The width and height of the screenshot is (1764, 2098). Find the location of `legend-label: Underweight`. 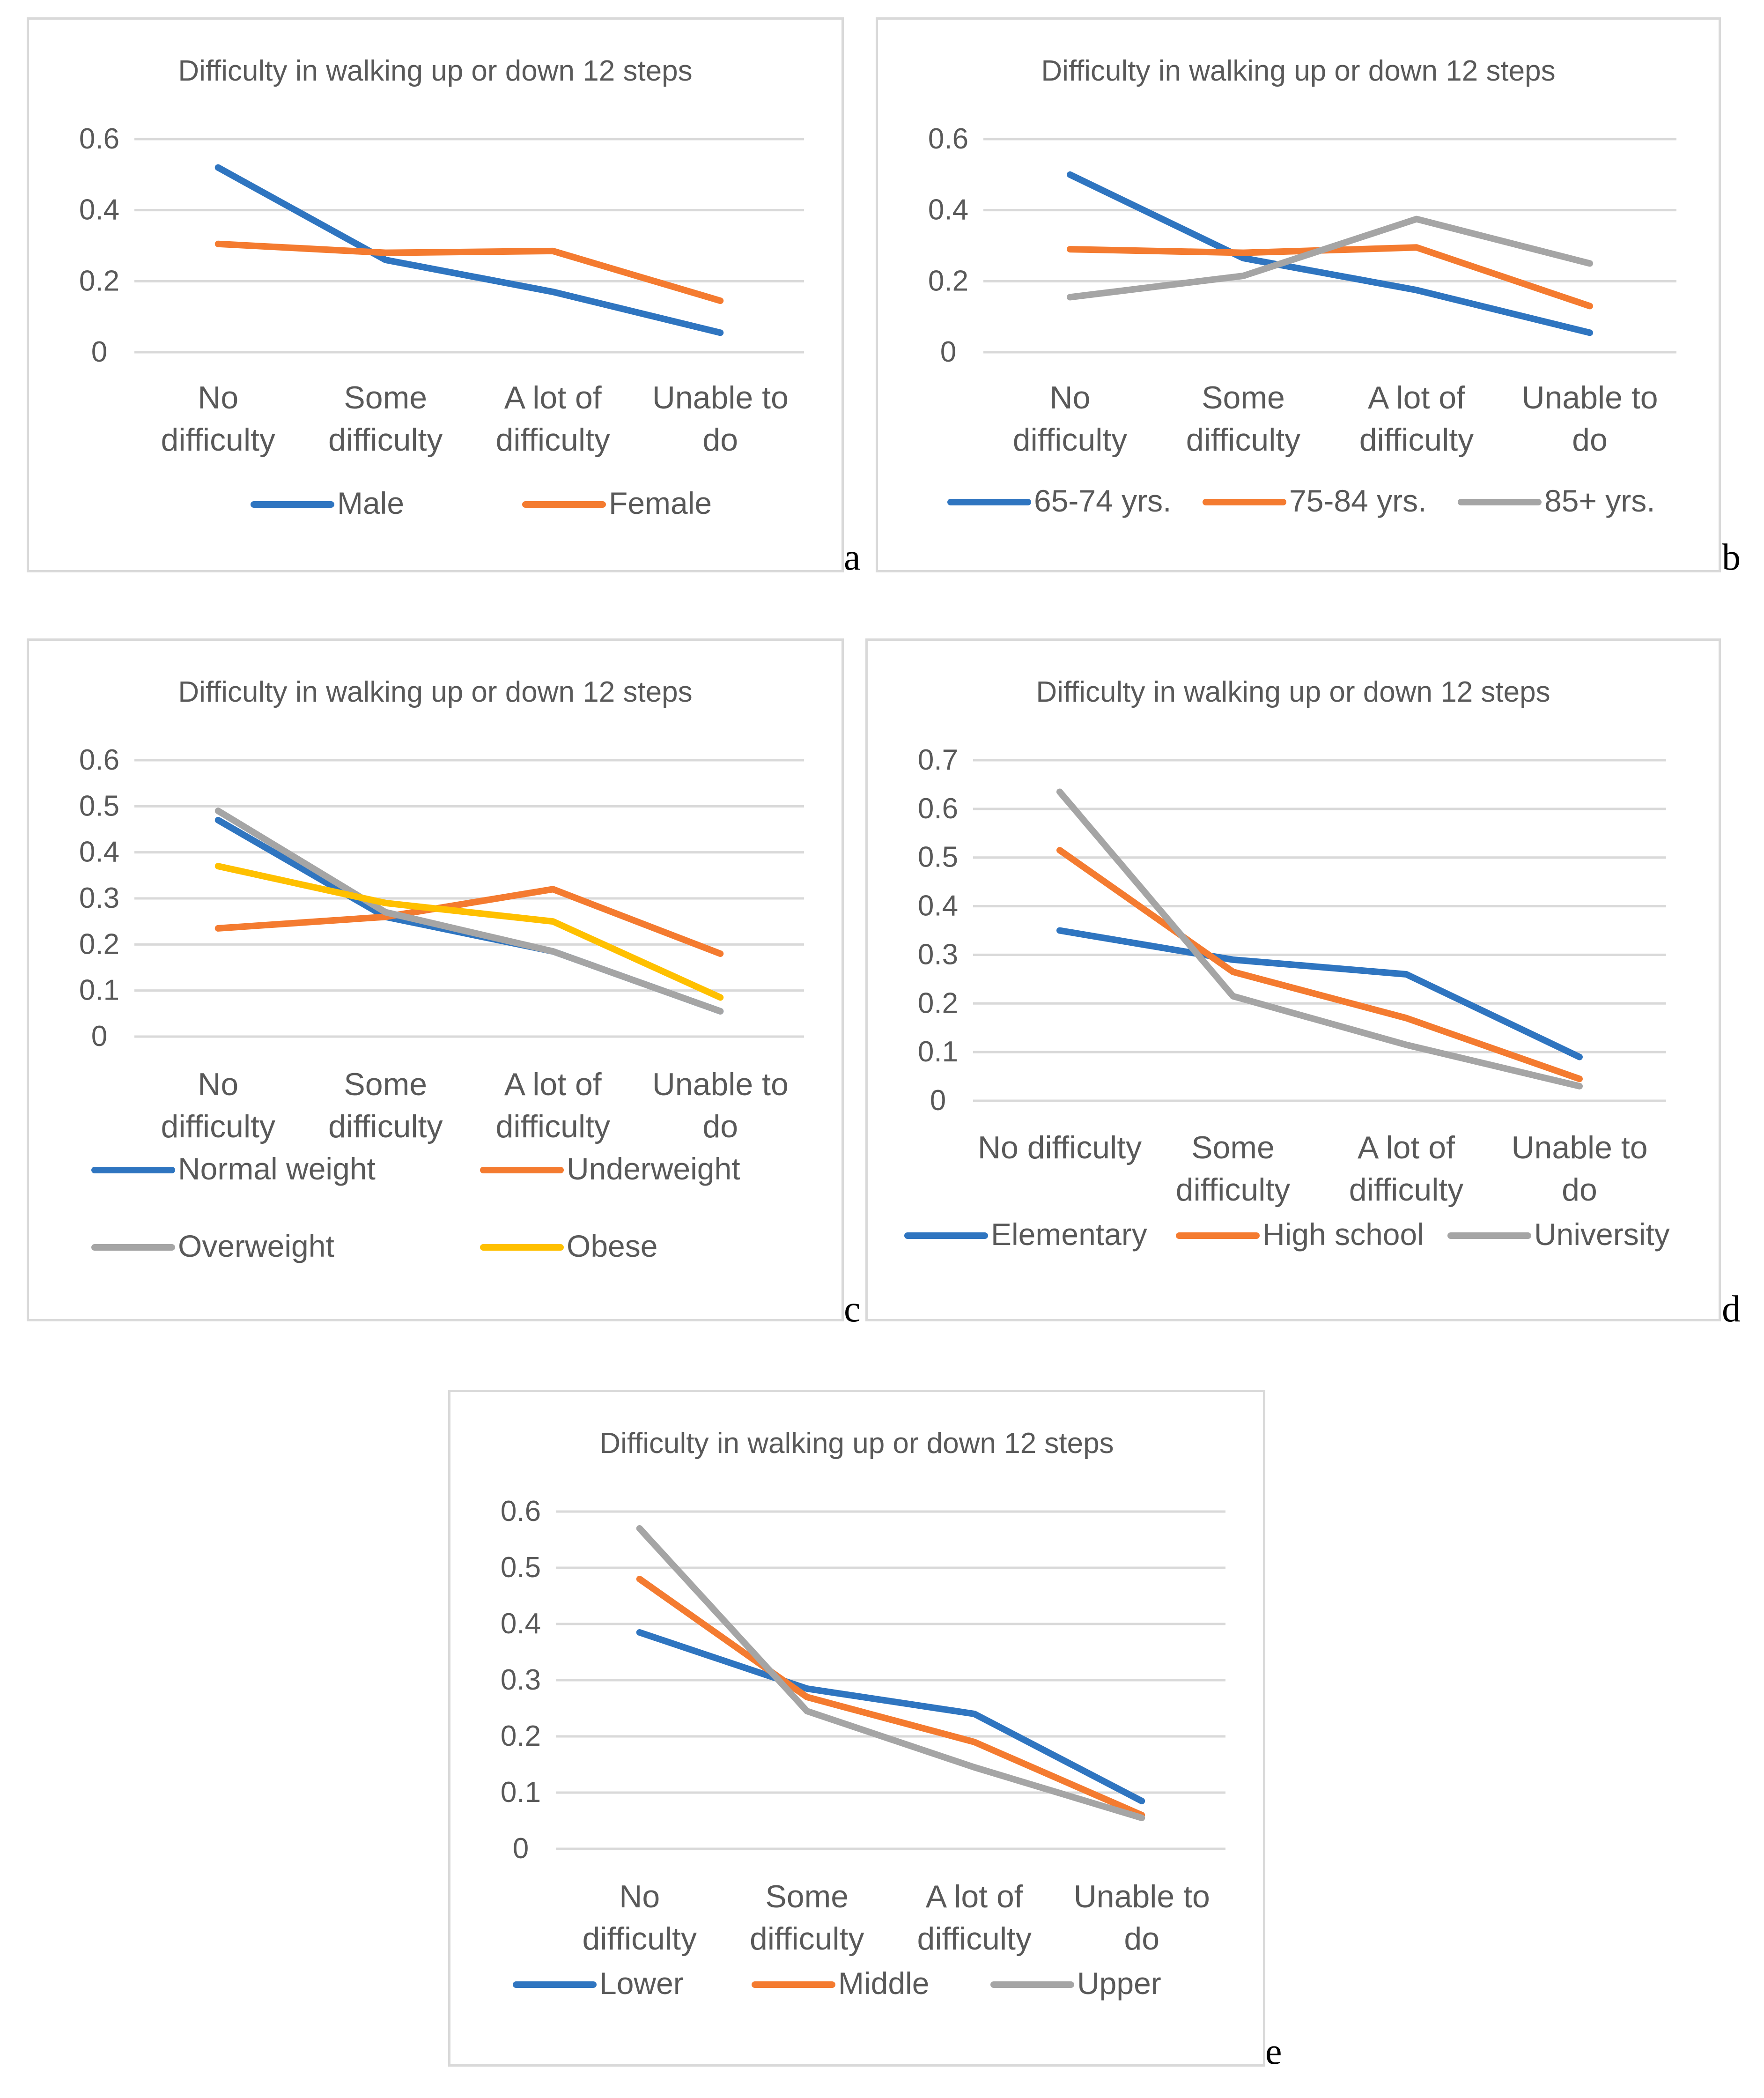

legend-label: Underweight is located at coordinates (653, 1168).